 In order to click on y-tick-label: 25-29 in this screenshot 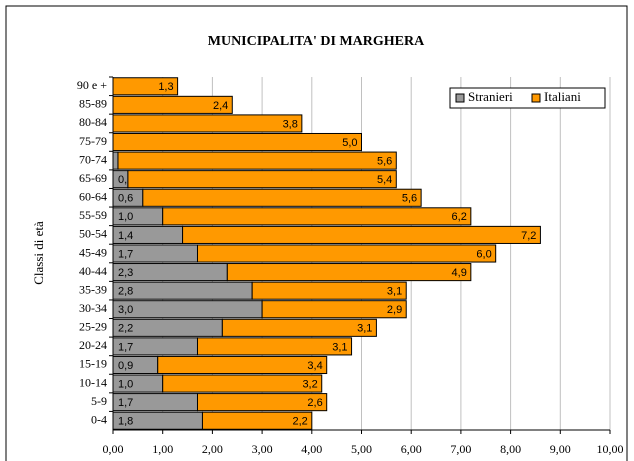, I will do `click(93, 327)`.